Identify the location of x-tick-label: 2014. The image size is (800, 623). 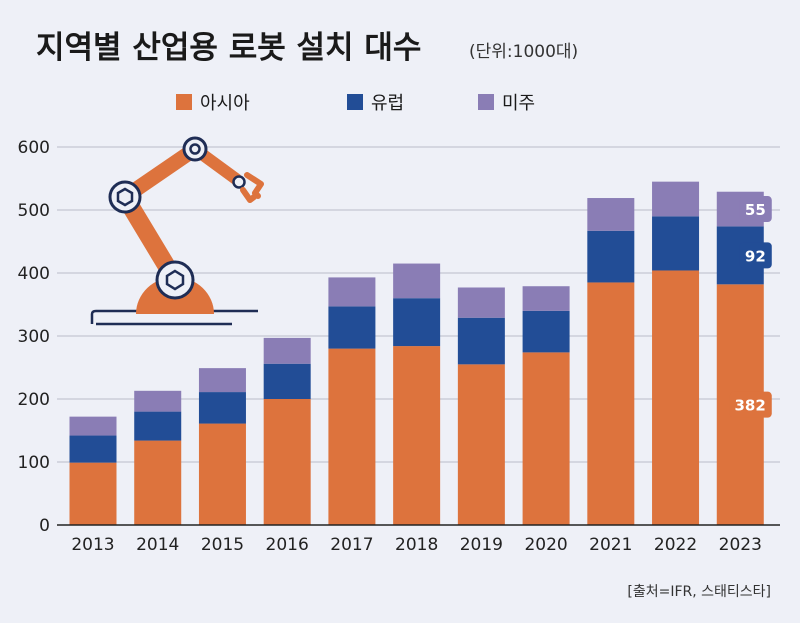
(157, 545).